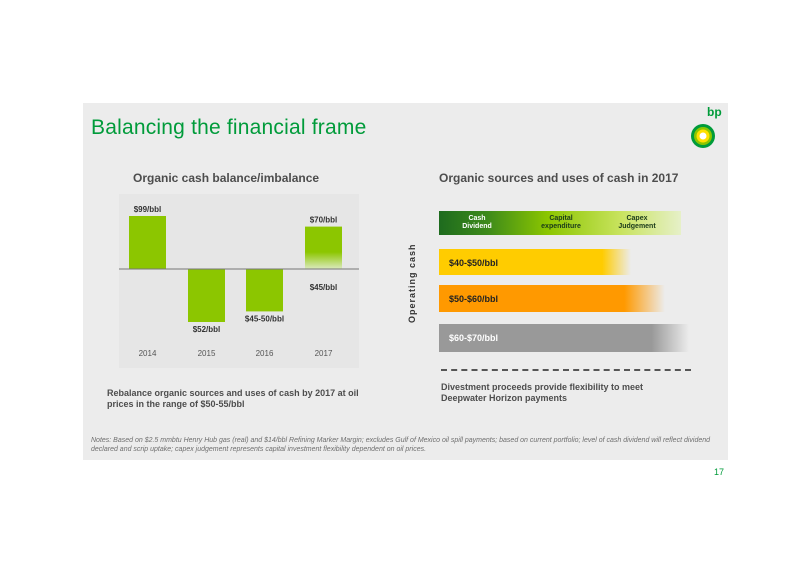  I want to click on band-label-60-70: $60-$70/bbl, so click(474, 338).